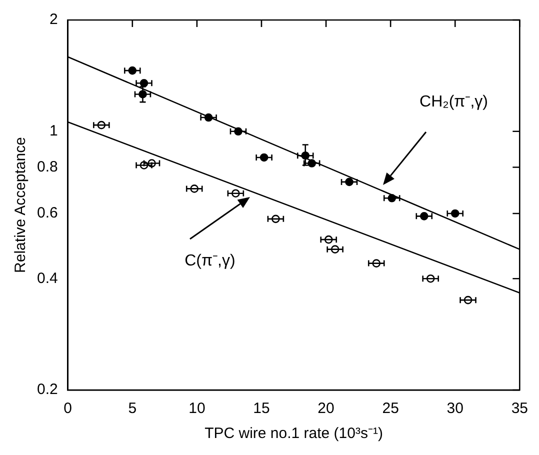 The height and width of the screenshot is (455, 539). What do you see at coordinates (261, 409) in the screenshot?
I see `x-tick-label: 15` at bounding box center [261, 409].